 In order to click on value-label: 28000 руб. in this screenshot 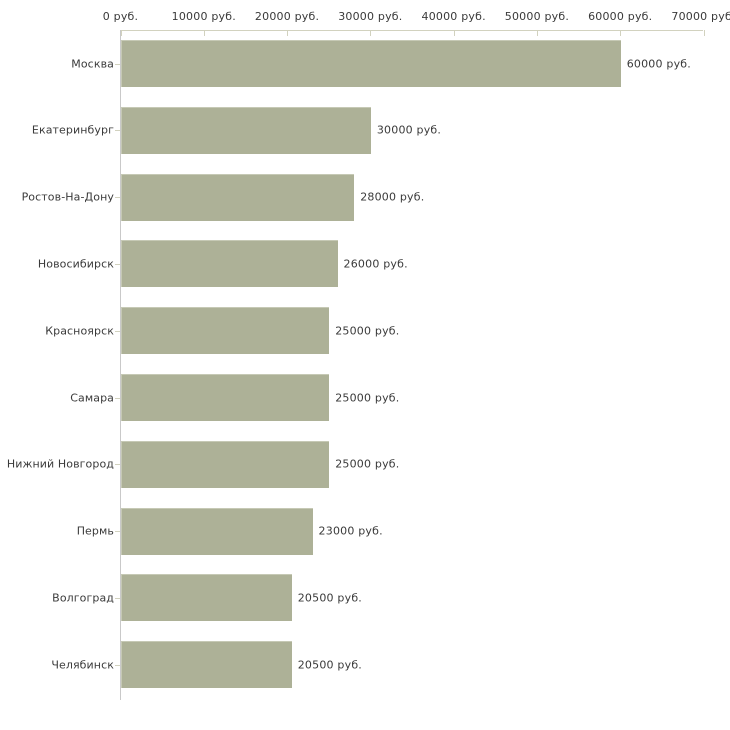, I will do `click(392, 197)`.